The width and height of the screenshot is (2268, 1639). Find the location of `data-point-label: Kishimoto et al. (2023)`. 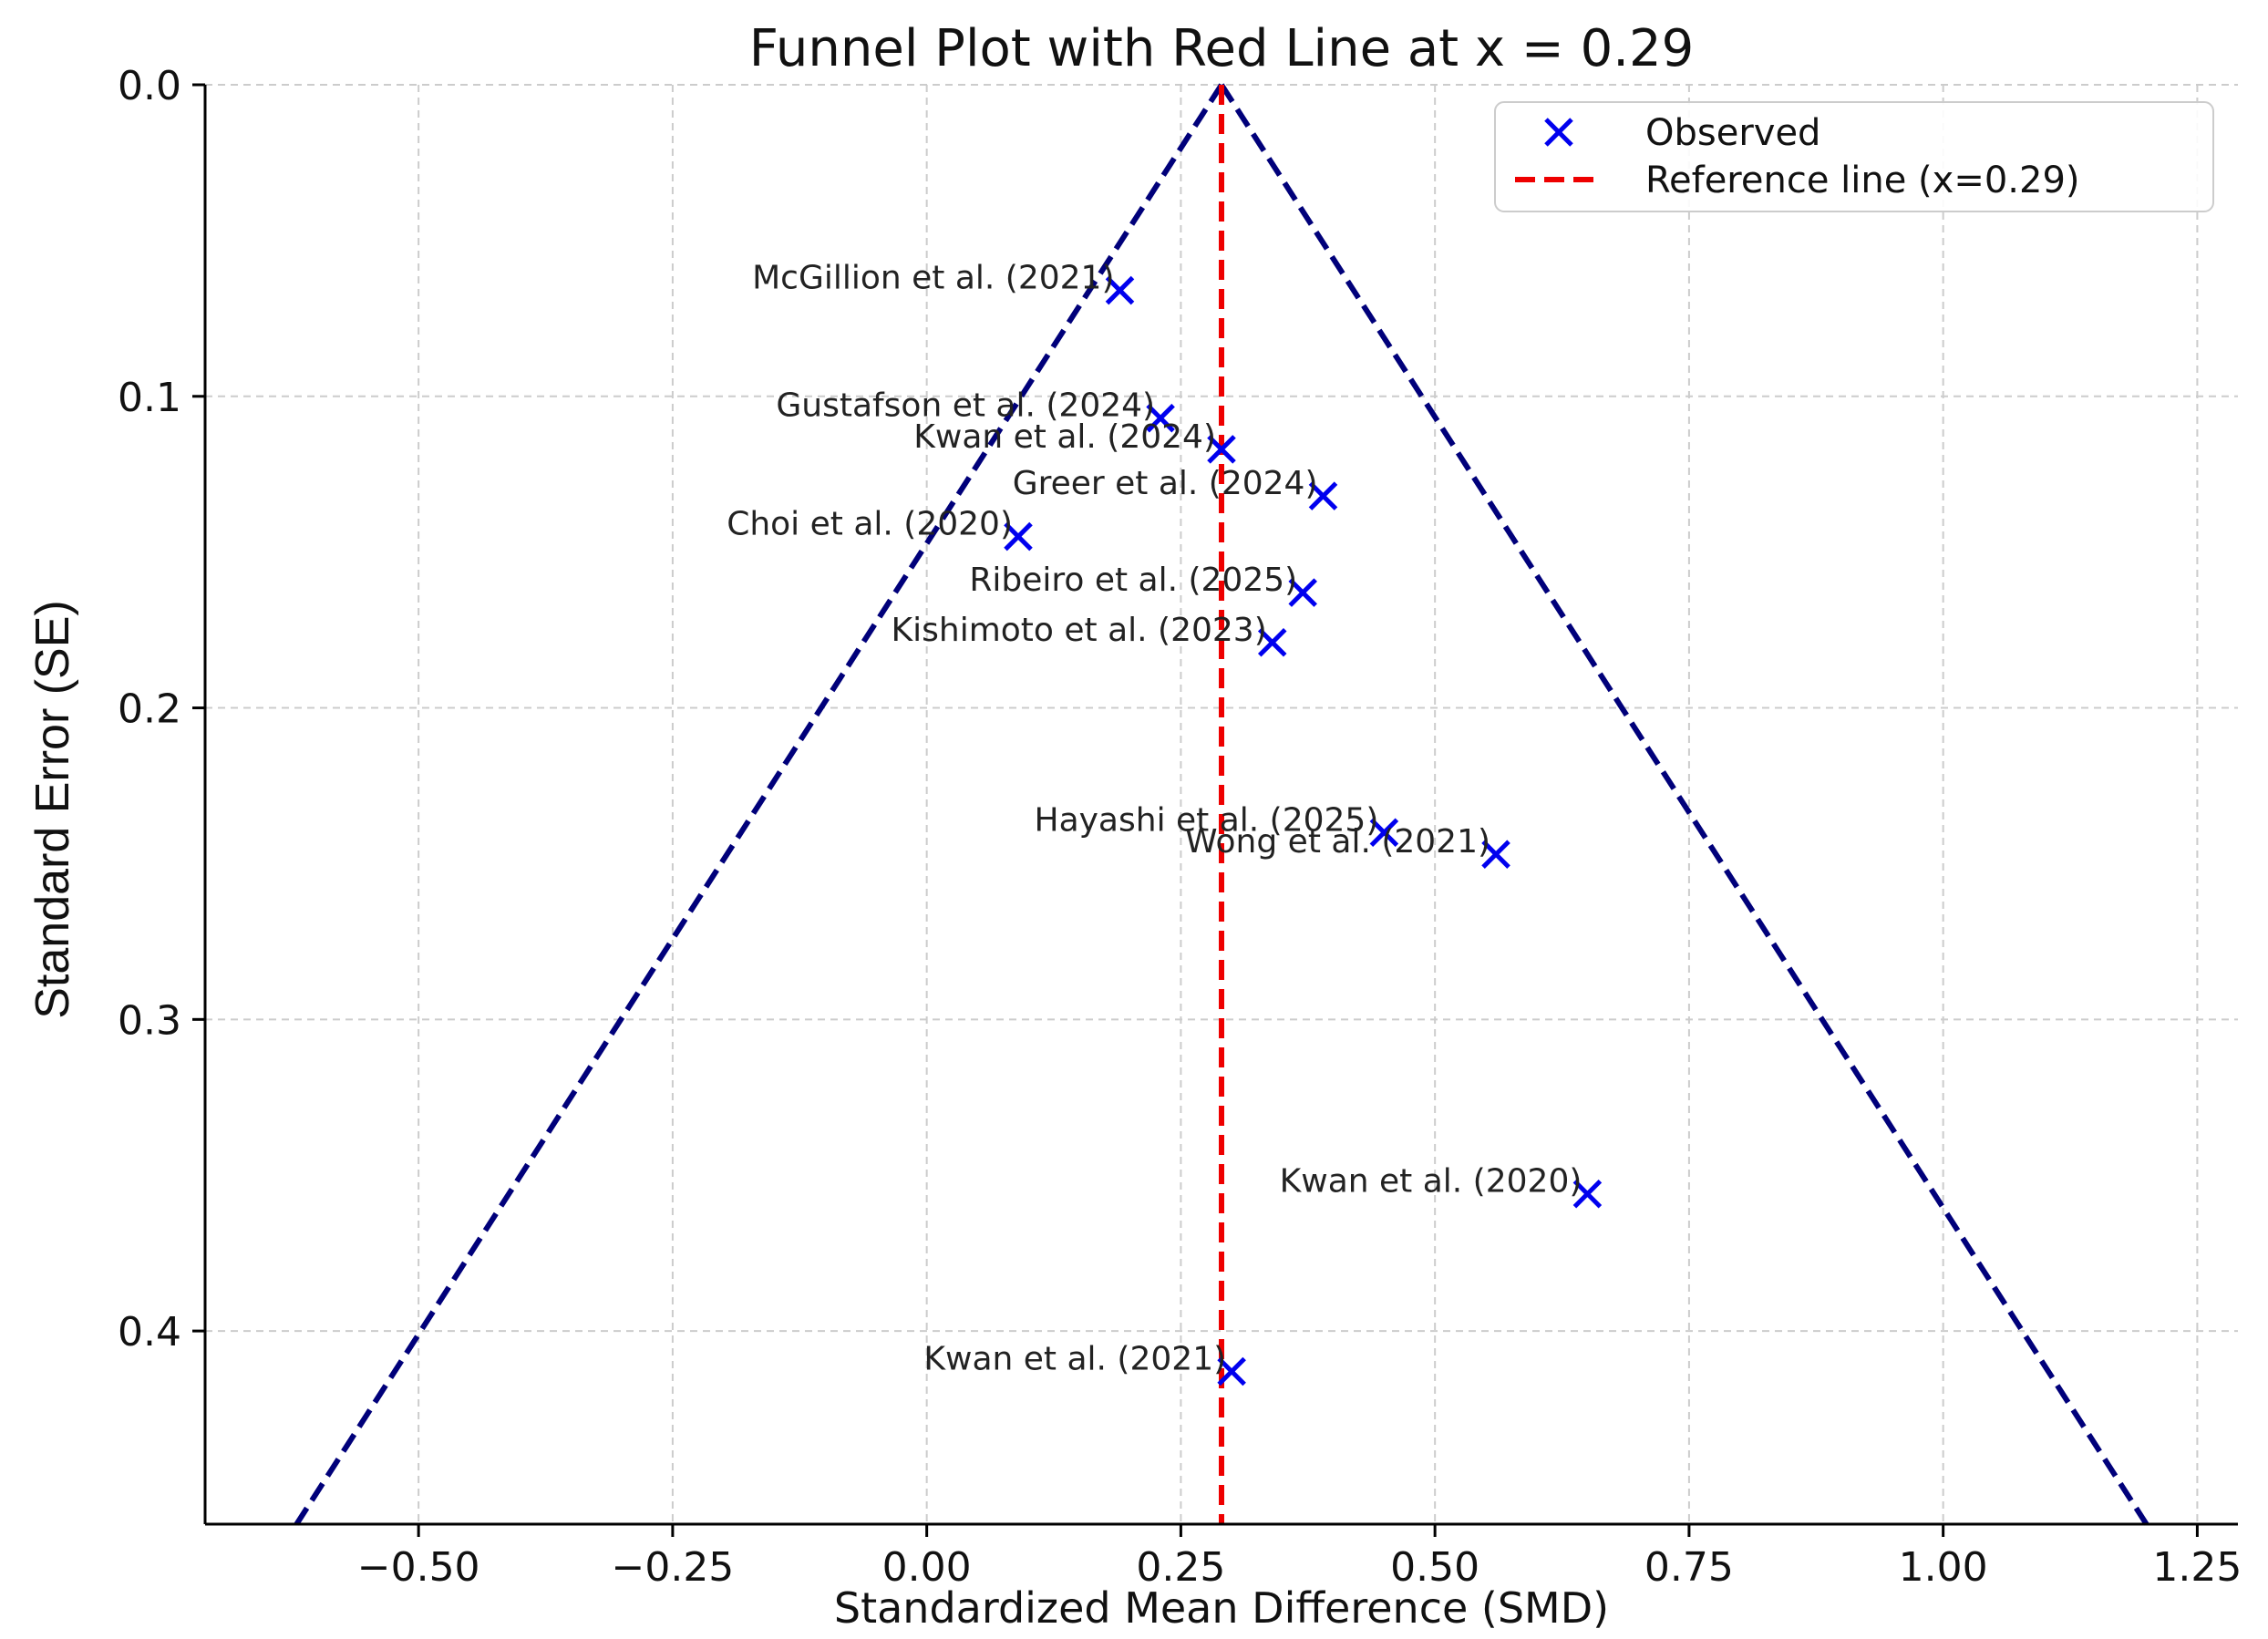

data-point-label: Kishimoto et al. (2023) is located at coordinates (1080, 630).